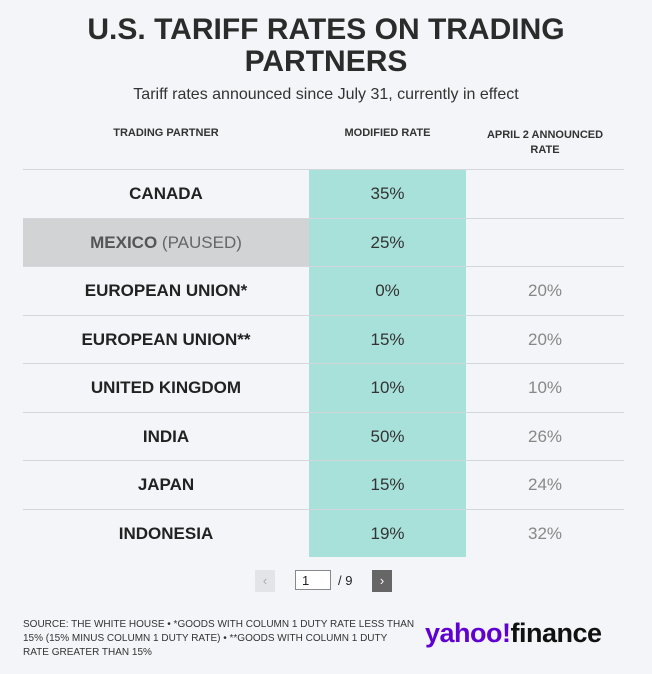 This screenshot has height=674, width=652. Describe the element at coordinates (556, 633) in the screenshot. I see `logo-section: finance` at that location.